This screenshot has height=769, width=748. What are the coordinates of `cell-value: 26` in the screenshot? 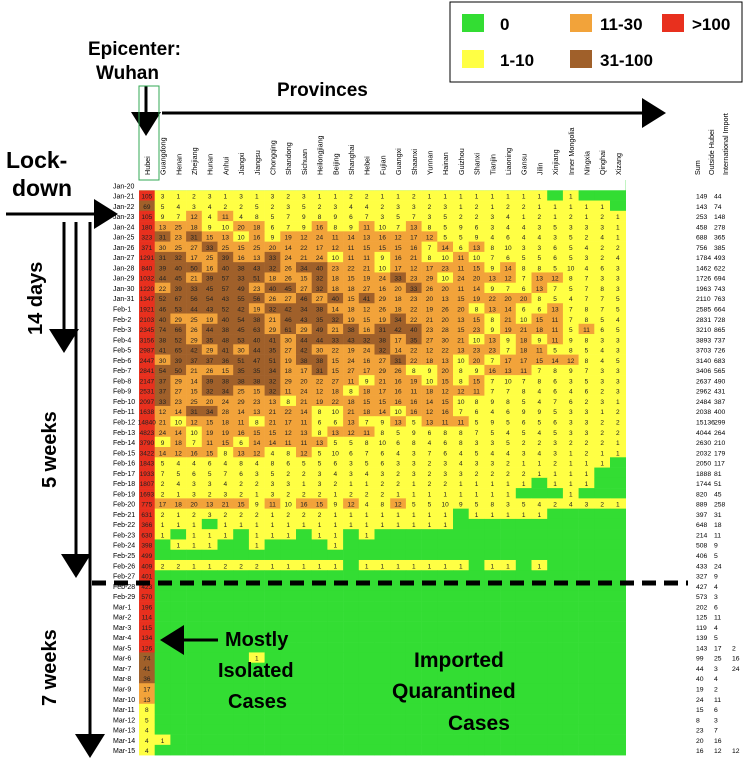 It's located at (383, 310).